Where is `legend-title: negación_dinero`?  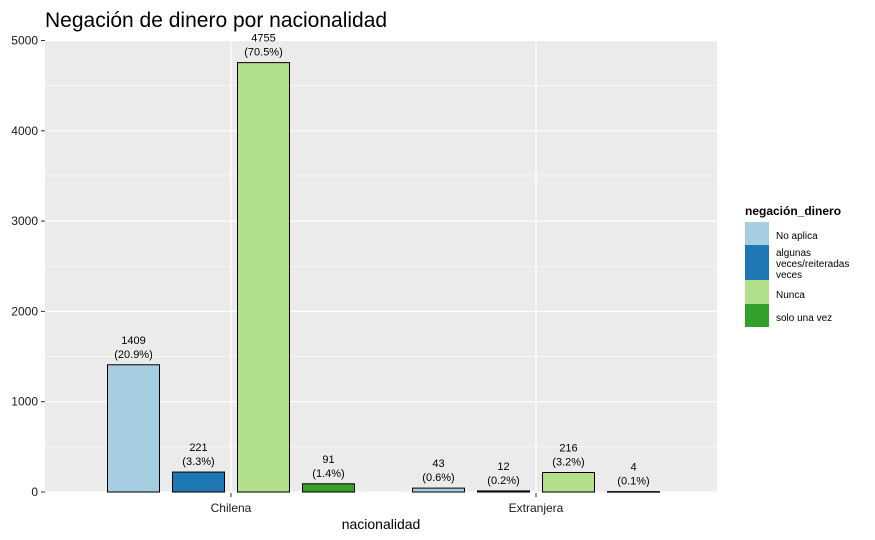 legend-title: negación_dinero is located at coordinates (793, 211).